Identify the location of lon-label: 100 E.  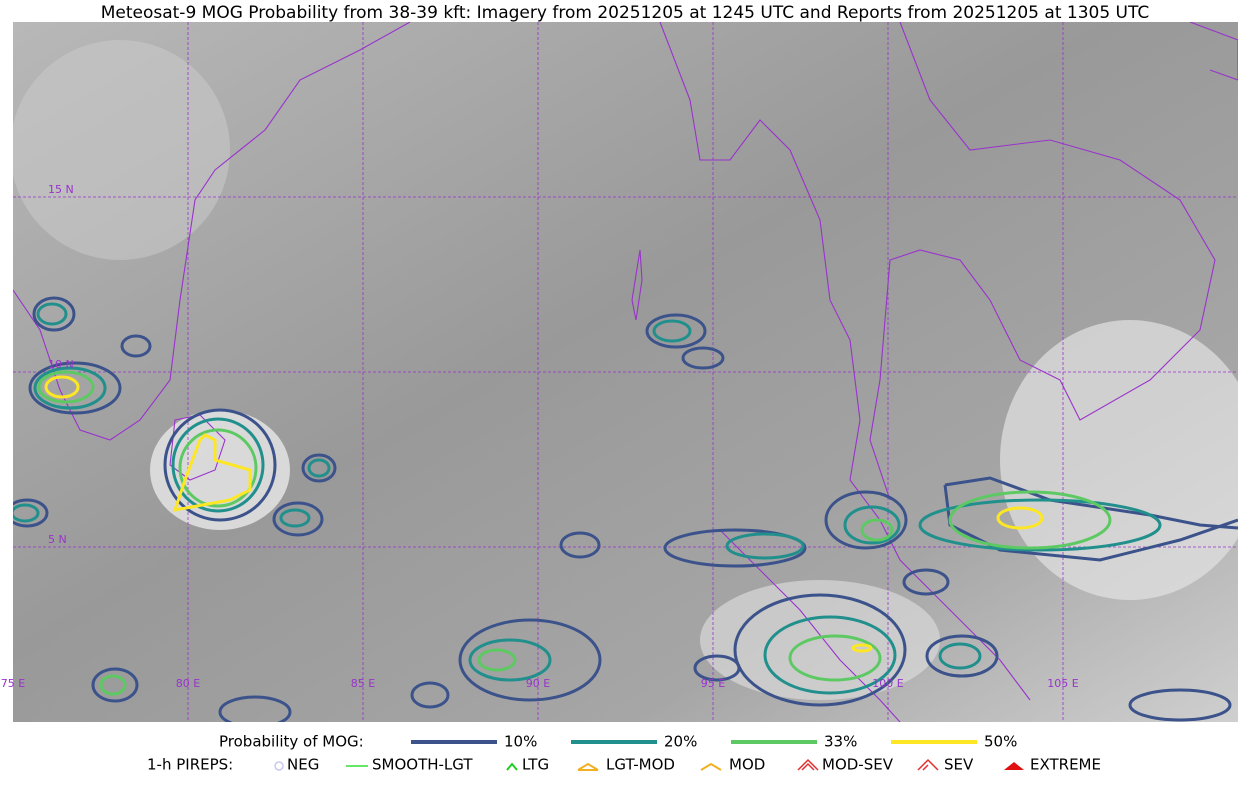
(887, 683).